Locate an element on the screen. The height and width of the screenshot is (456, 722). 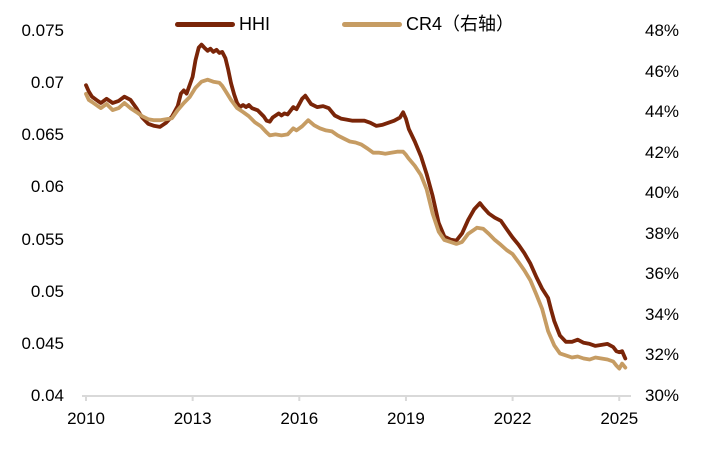
y-axis-right-tick-label: 46% is located at coordinates (662, 71).